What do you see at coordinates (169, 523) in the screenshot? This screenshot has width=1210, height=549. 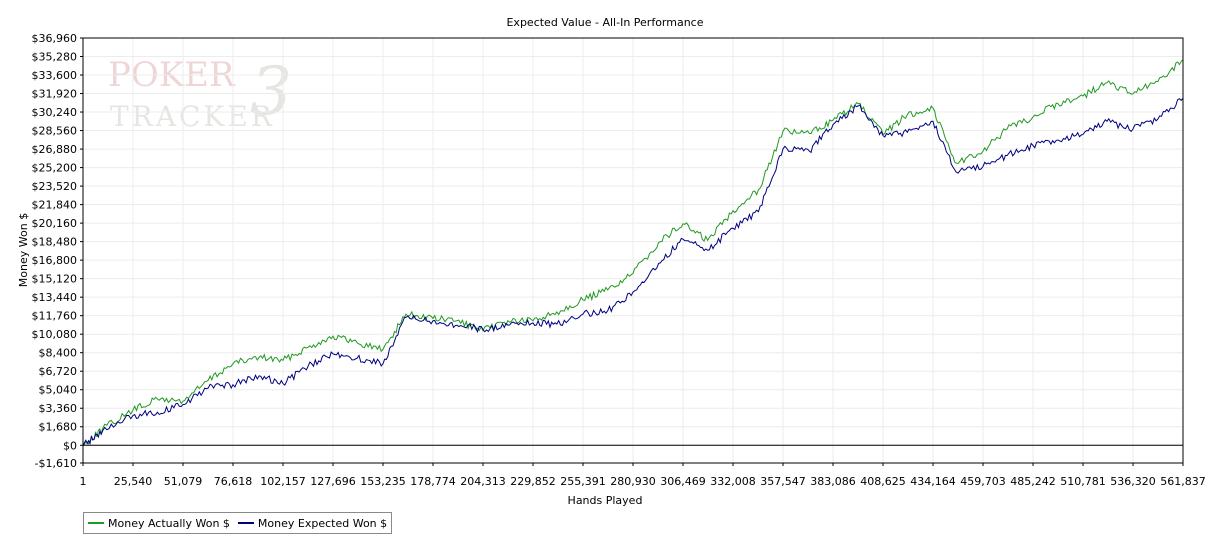 I see `legend-label-actual: Money Actually Won $` at bounding box center [169, 523].